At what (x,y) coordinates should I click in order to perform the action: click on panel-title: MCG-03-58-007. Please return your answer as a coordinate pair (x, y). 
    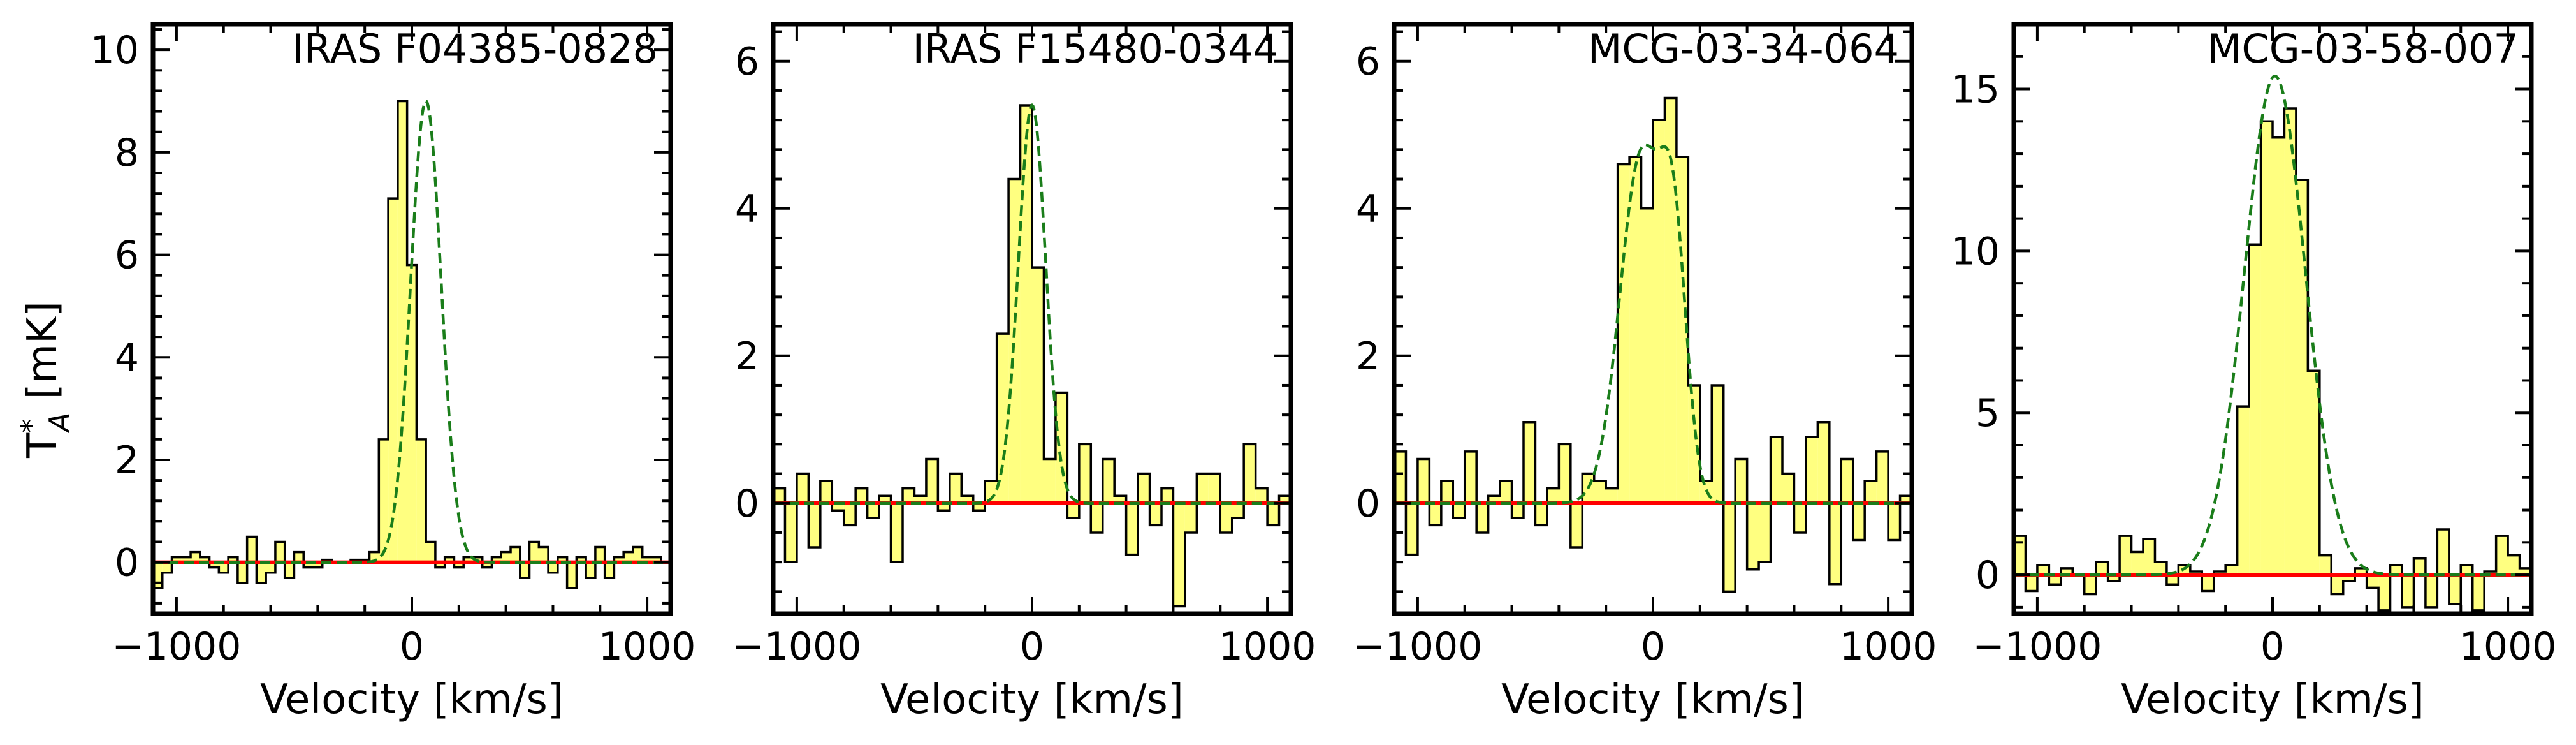
    Looking at the image, I should click on (2363, 49).